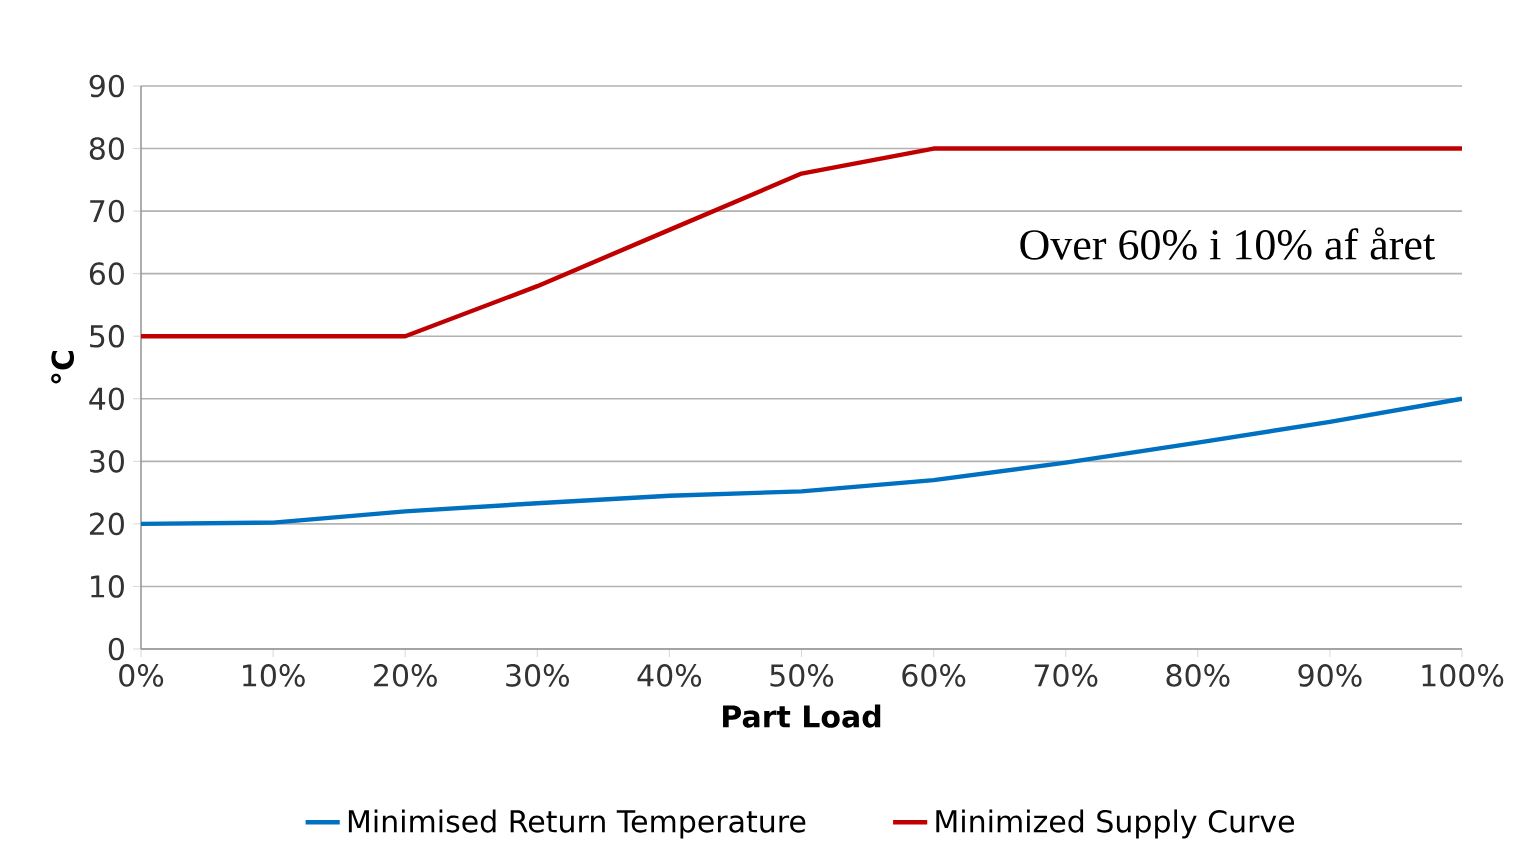  What do you see at coordinates (934, 675) in the screenshot?
I see `x-tick-label: 60%` at bounding box center [934, 675].